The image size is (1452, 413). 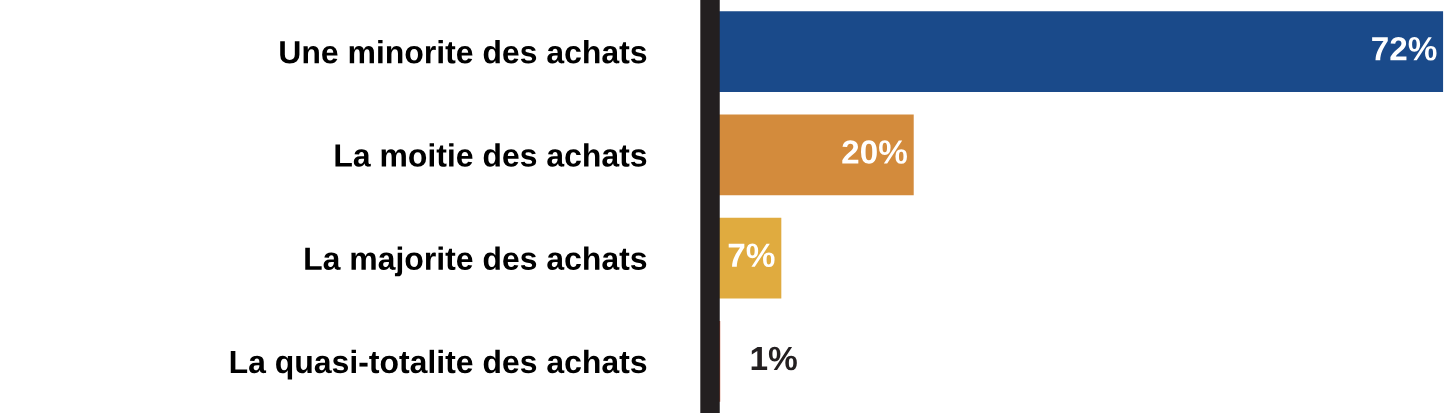 What do you see at coordinates (874, 152) in the screenshot?
I see `data-label: 20%` at bounding box center [874, 152].